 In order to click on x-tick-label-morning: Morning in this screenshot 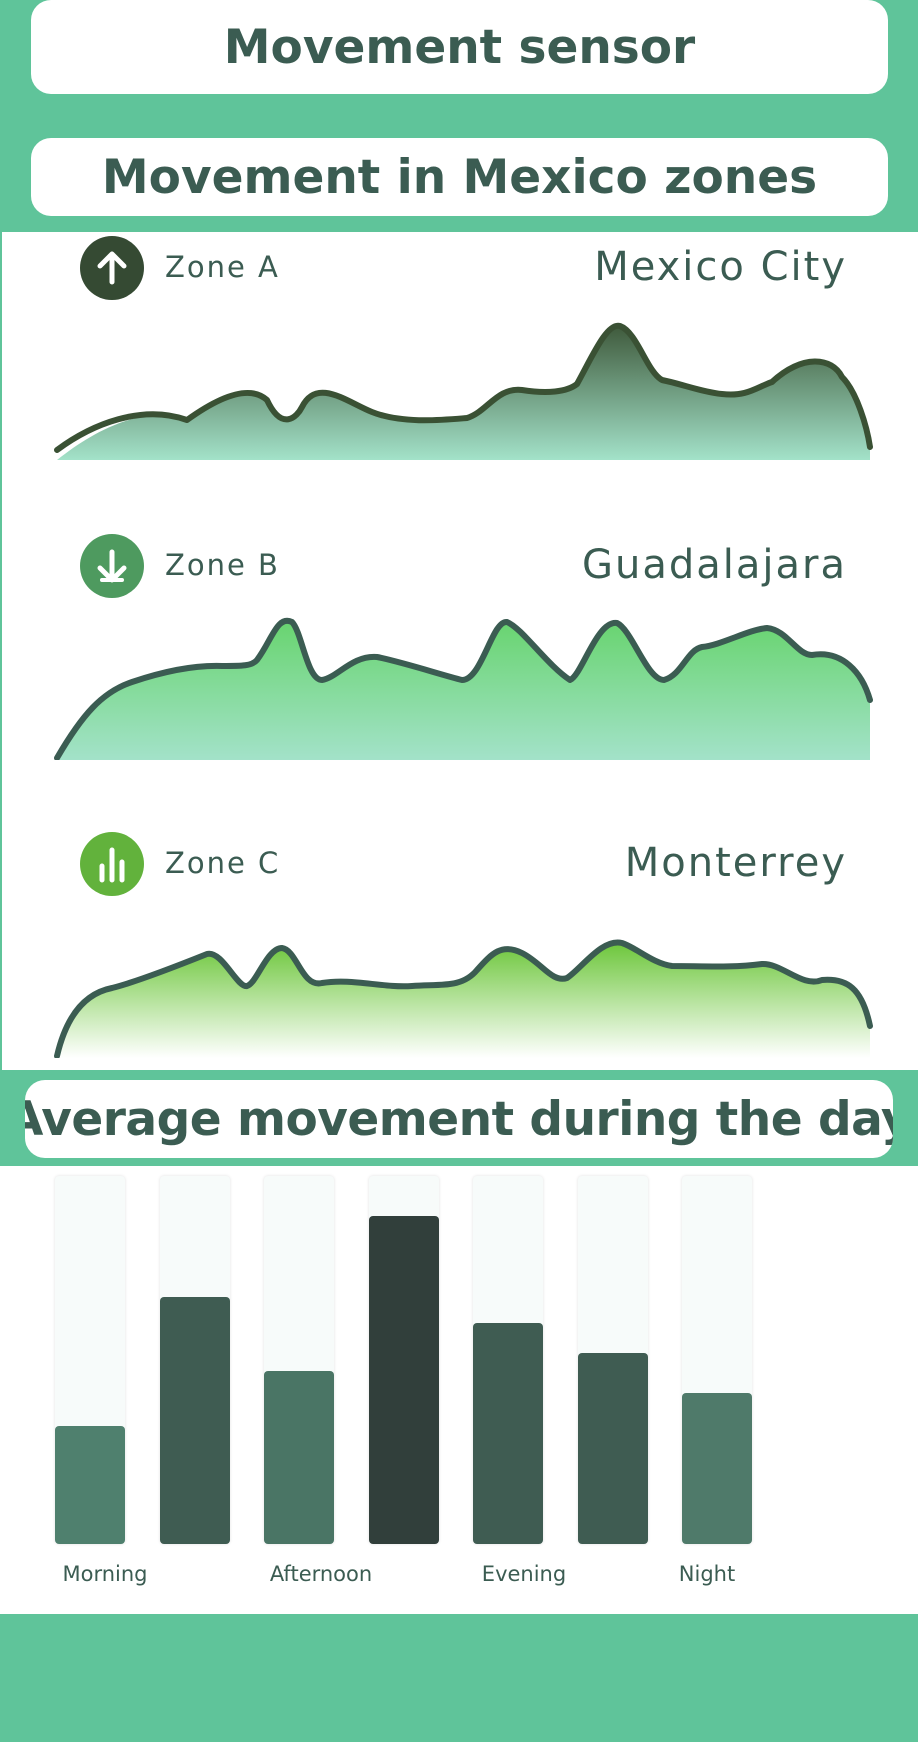, I will do `click(105, 1574)`.